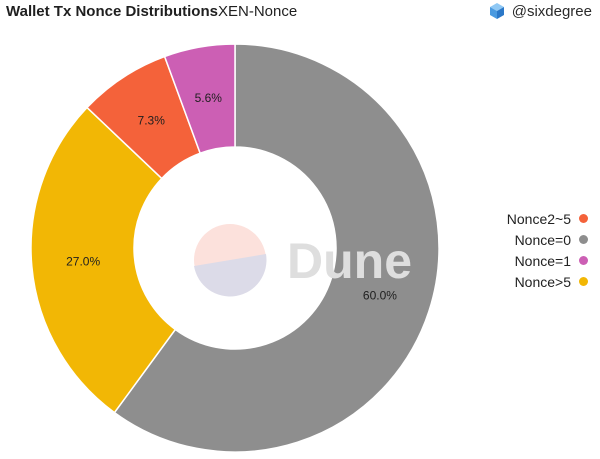 The width and height of the screenshot is (600, 459). I want to click on dune-watermark: Dune, so click(303, 260).